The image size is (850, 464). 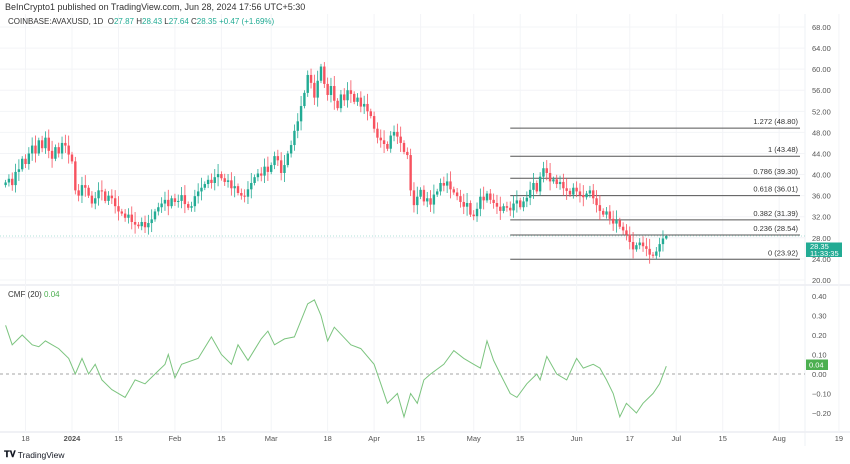 What do you see at coordinates (821, 280) in the screenshot?
I see `price-tick-label: 20.00` at bounding box center [821, 280].